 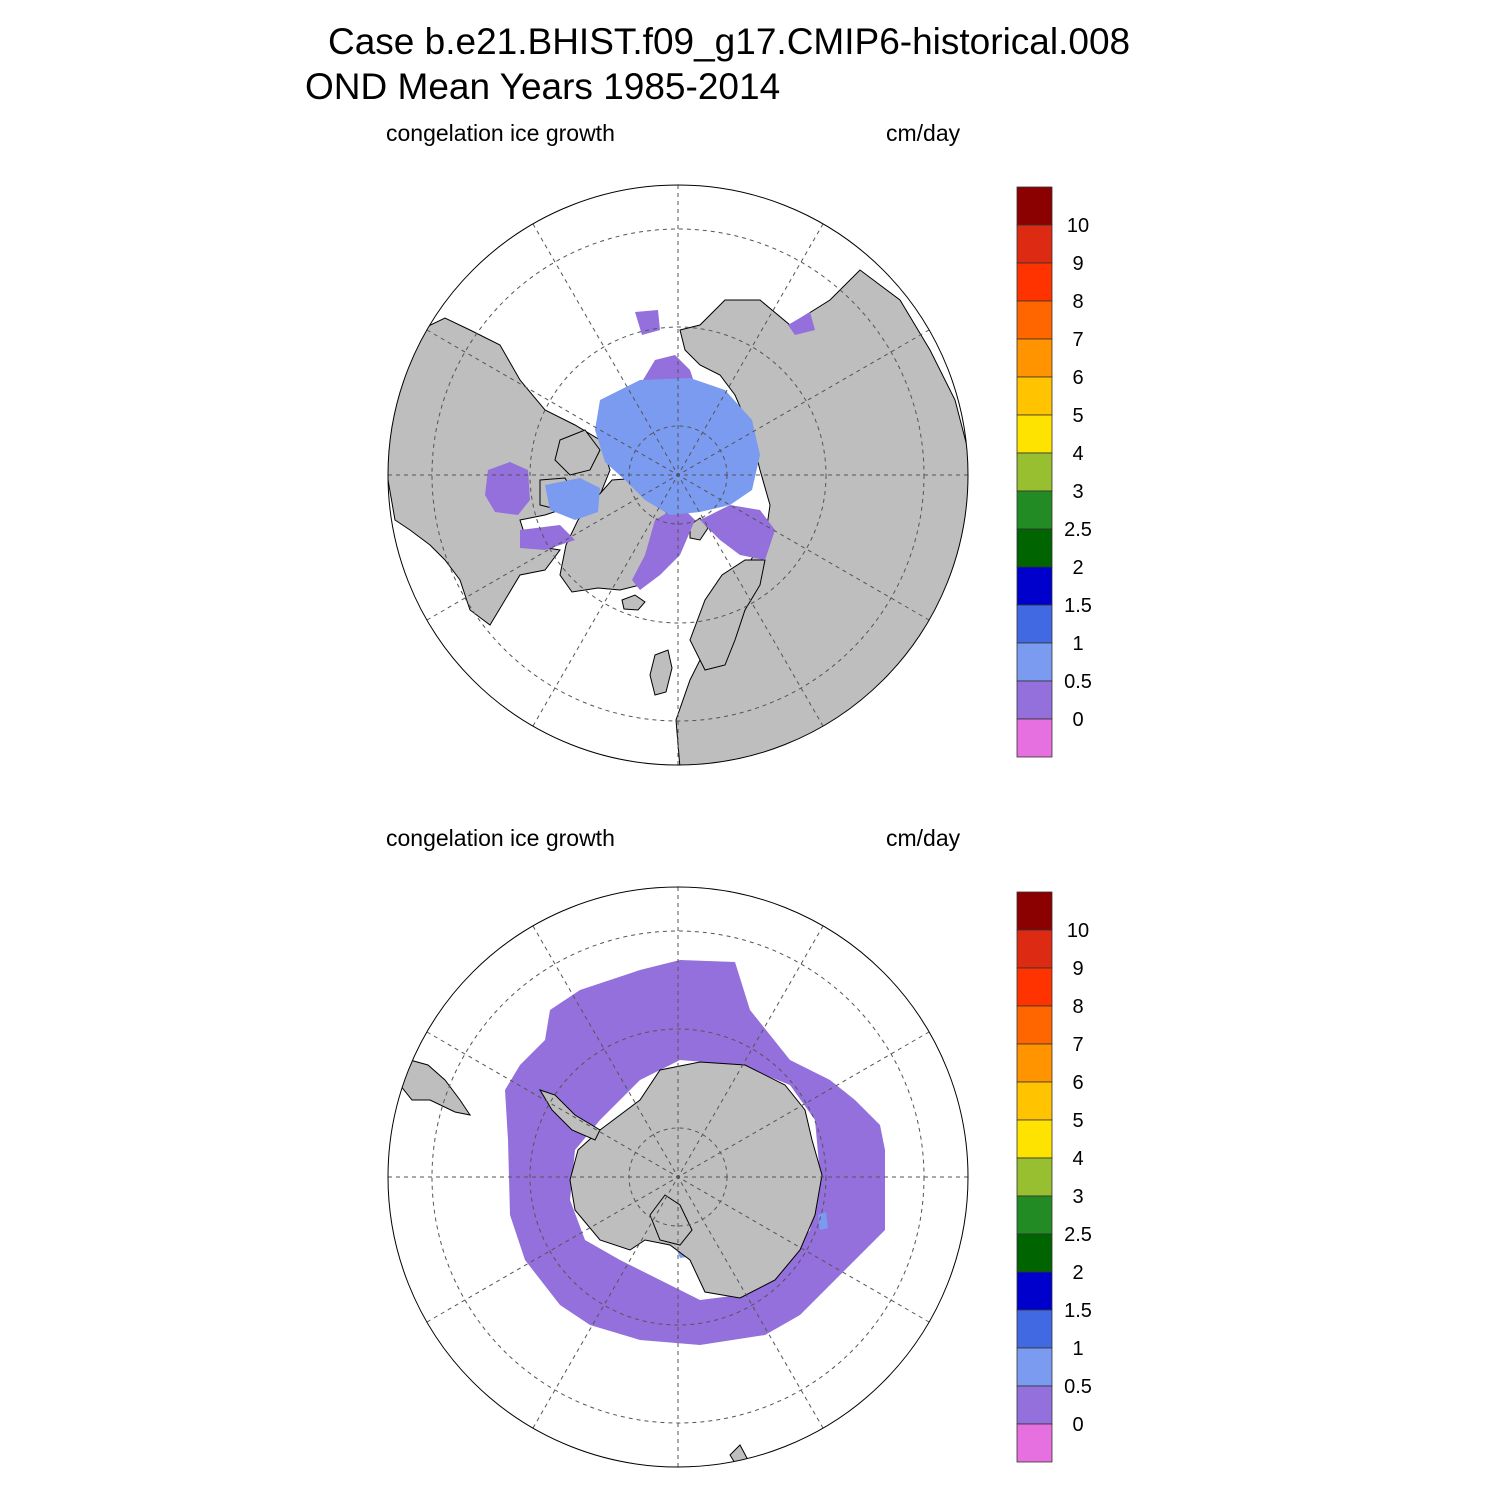 I want to click on east-greenland-ice, so click(x=663, y=547).